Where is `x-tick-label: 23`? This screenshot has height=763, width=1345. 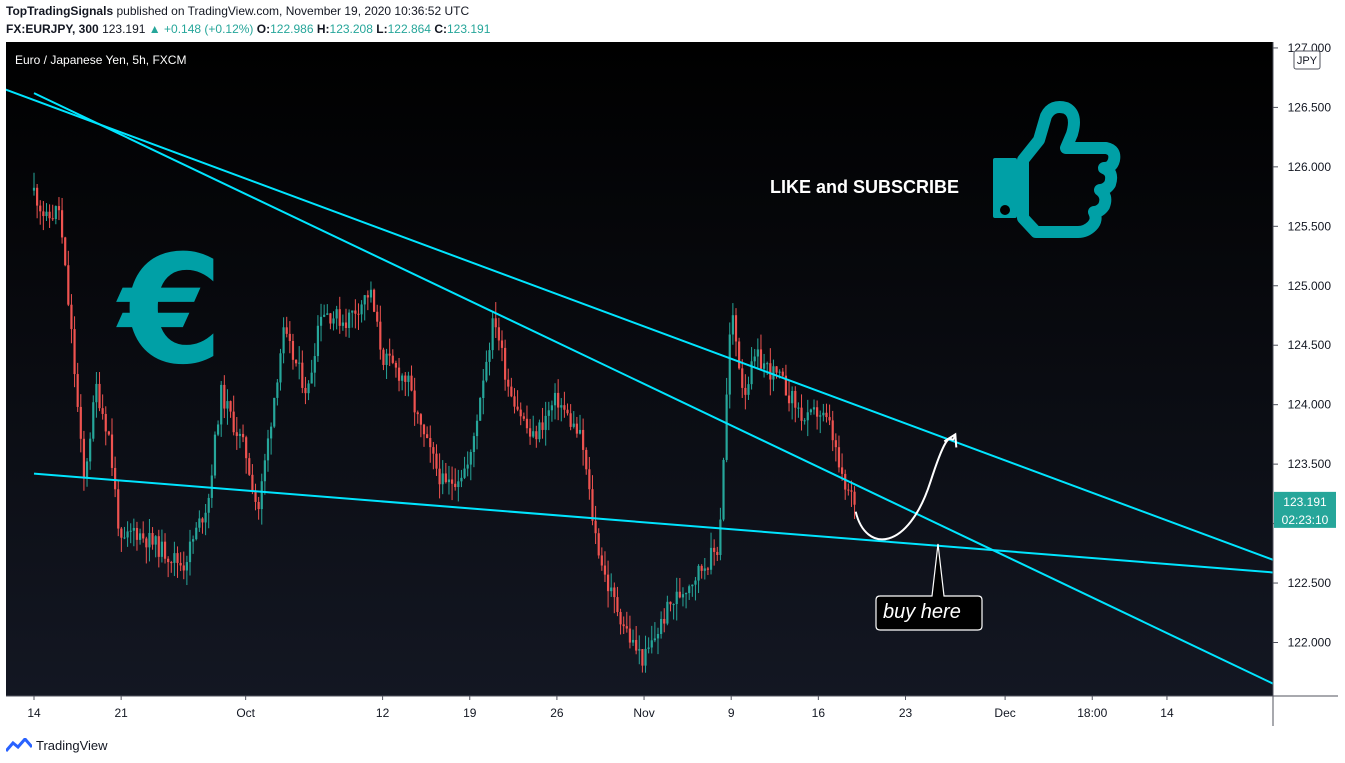
x-tick-label: 23 is located at coordinates (906, 713).